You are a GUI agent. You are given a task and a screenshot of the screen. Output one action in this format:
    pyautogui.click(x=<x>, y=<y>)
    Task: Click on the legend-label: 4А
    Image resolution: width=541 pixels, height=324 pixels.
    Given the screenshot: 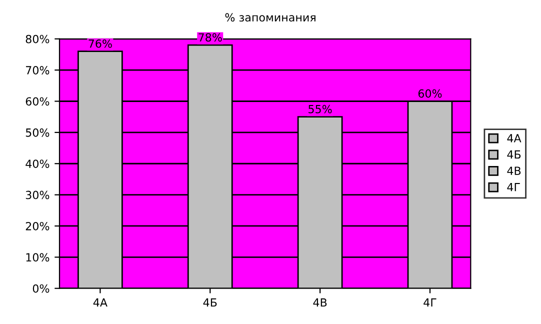 What is the action you would take?
    pyautogui.click(x=514, y=138)
    